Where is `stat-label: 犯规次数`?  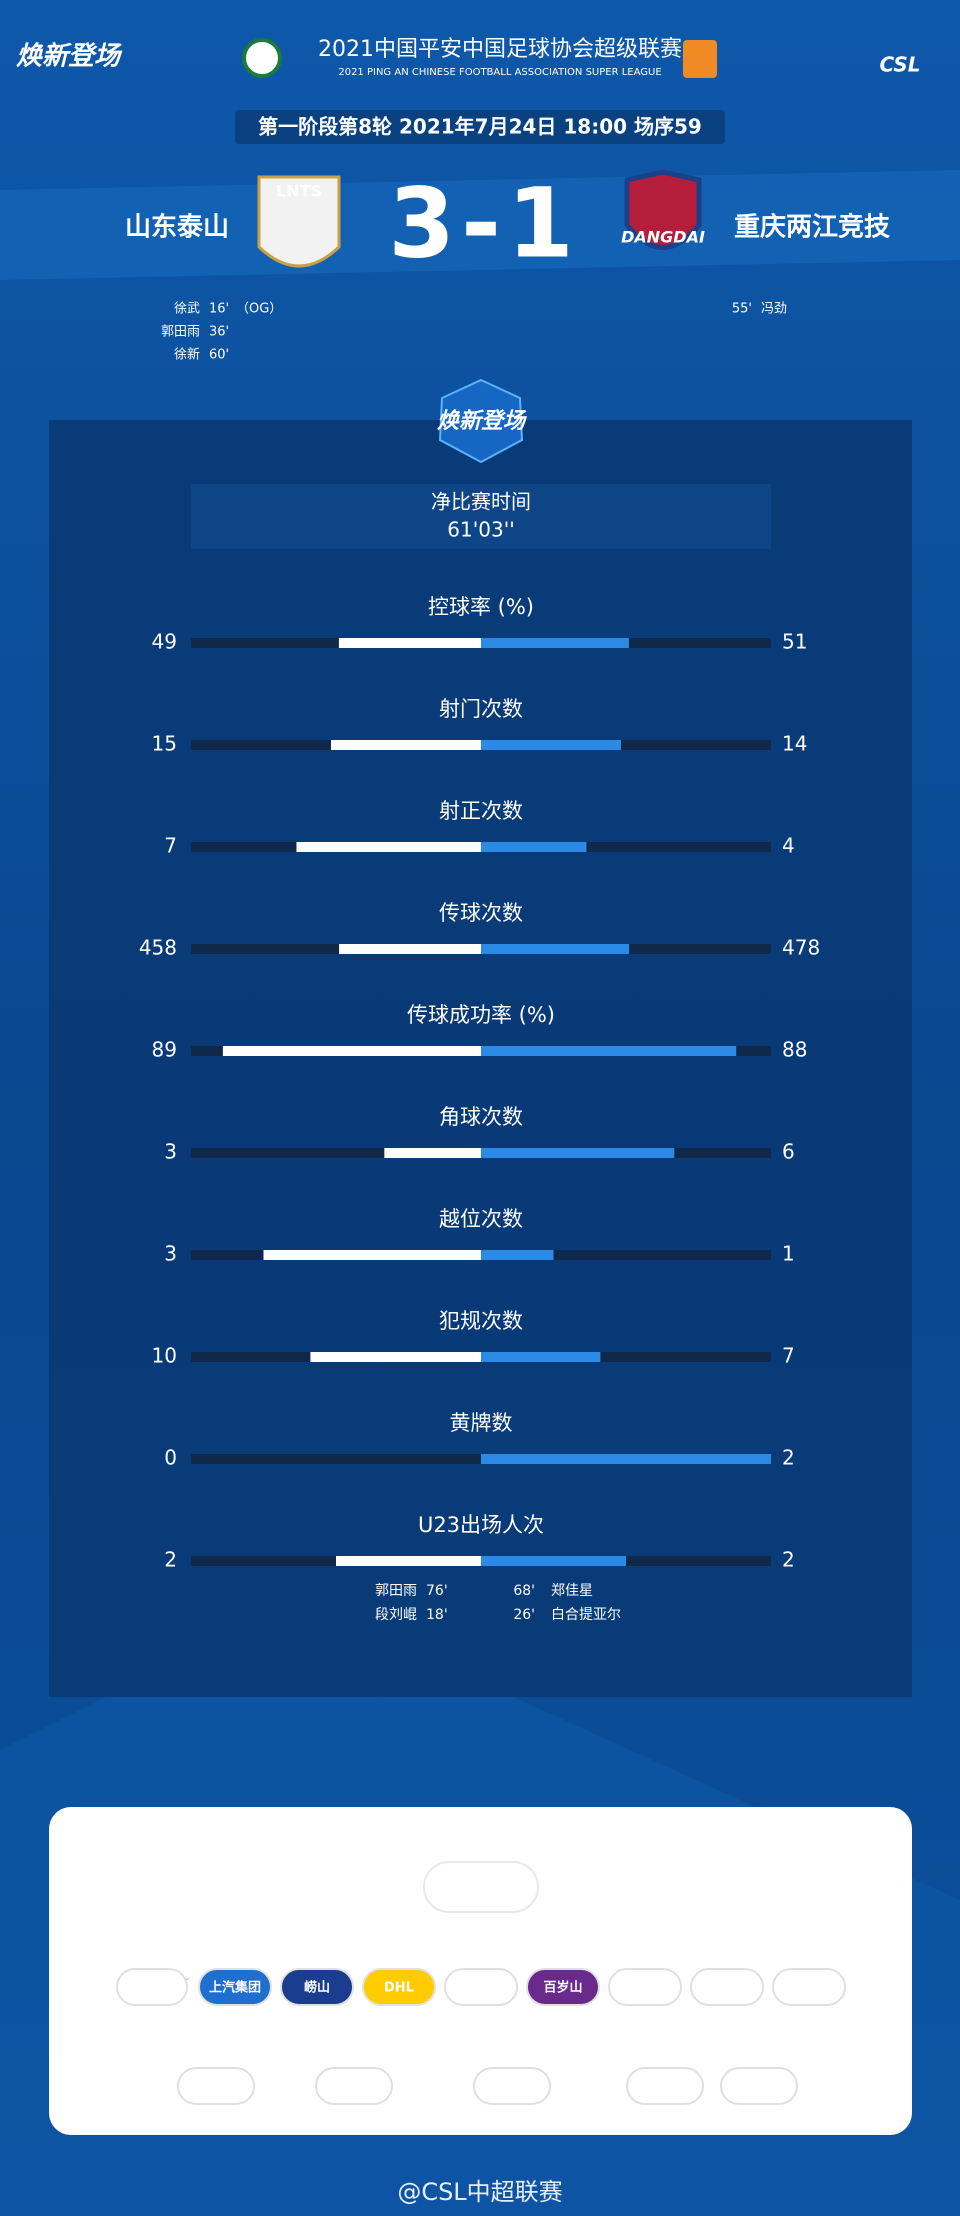 stat-label: 犯规次数 is located at coordinates (481, 1321).